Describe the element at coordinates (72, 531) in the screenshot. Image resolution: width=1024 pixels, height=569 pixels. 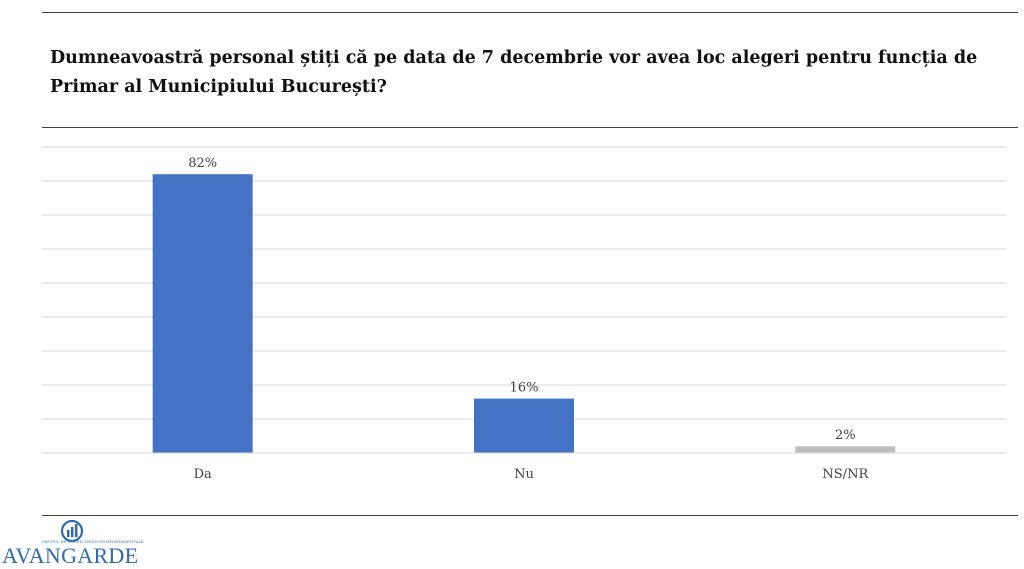
I see `logo-emblem-icon` at that location.